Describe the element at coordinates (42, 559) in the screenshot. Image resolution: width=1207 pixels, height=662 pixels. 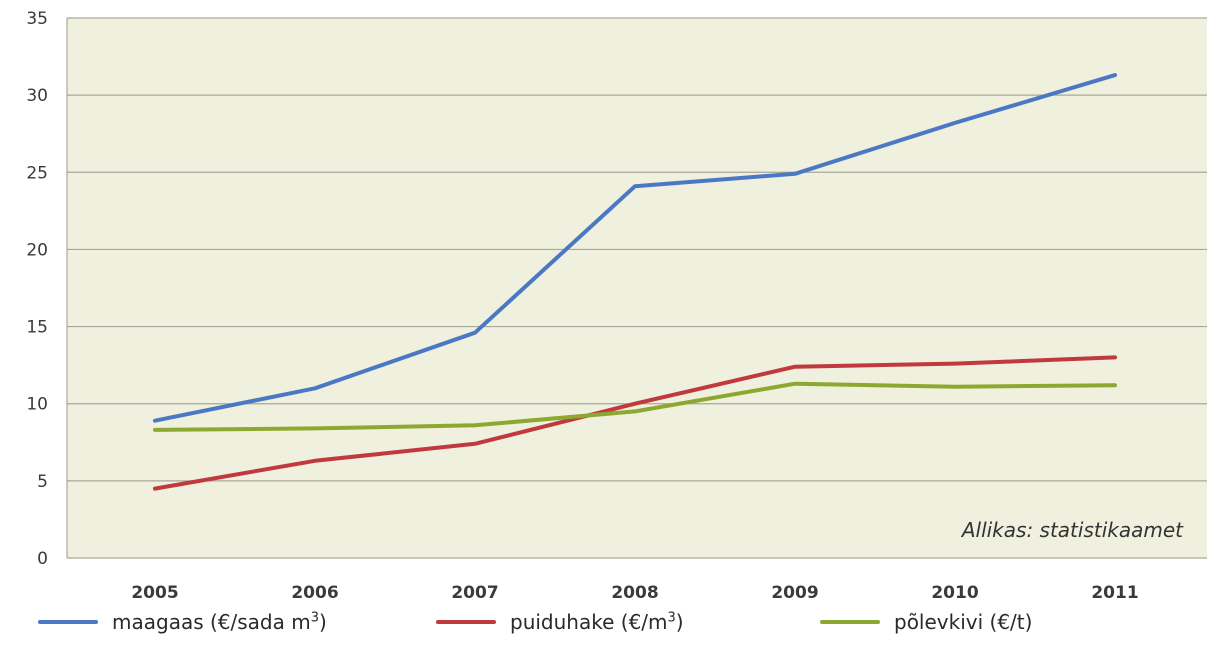
I see `y-tick-label: 0` at that location.